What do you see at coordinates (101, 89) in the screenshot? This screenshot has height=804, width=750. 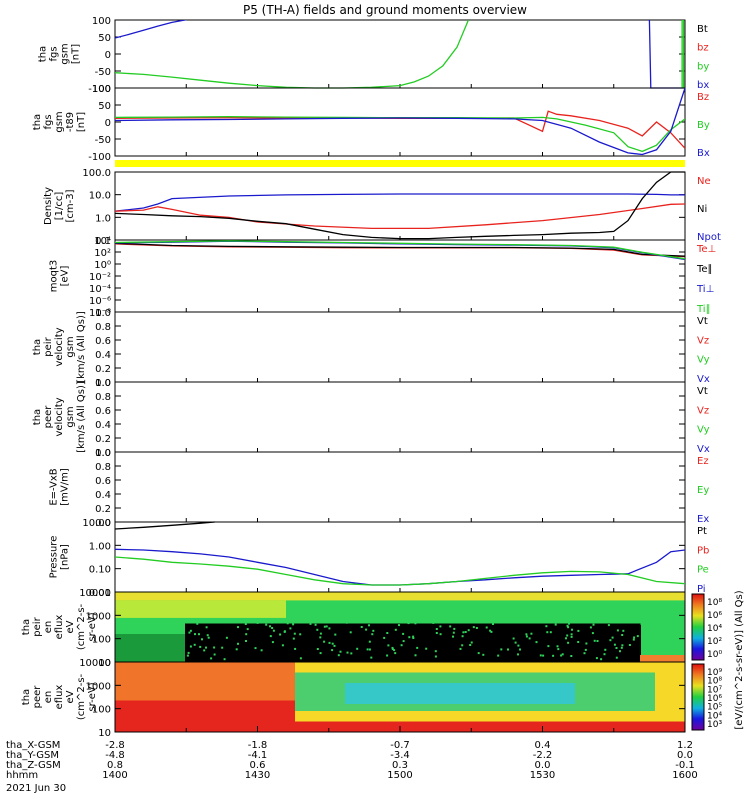 I see `y-tick-label: 100` at bounding box center [101, 89].